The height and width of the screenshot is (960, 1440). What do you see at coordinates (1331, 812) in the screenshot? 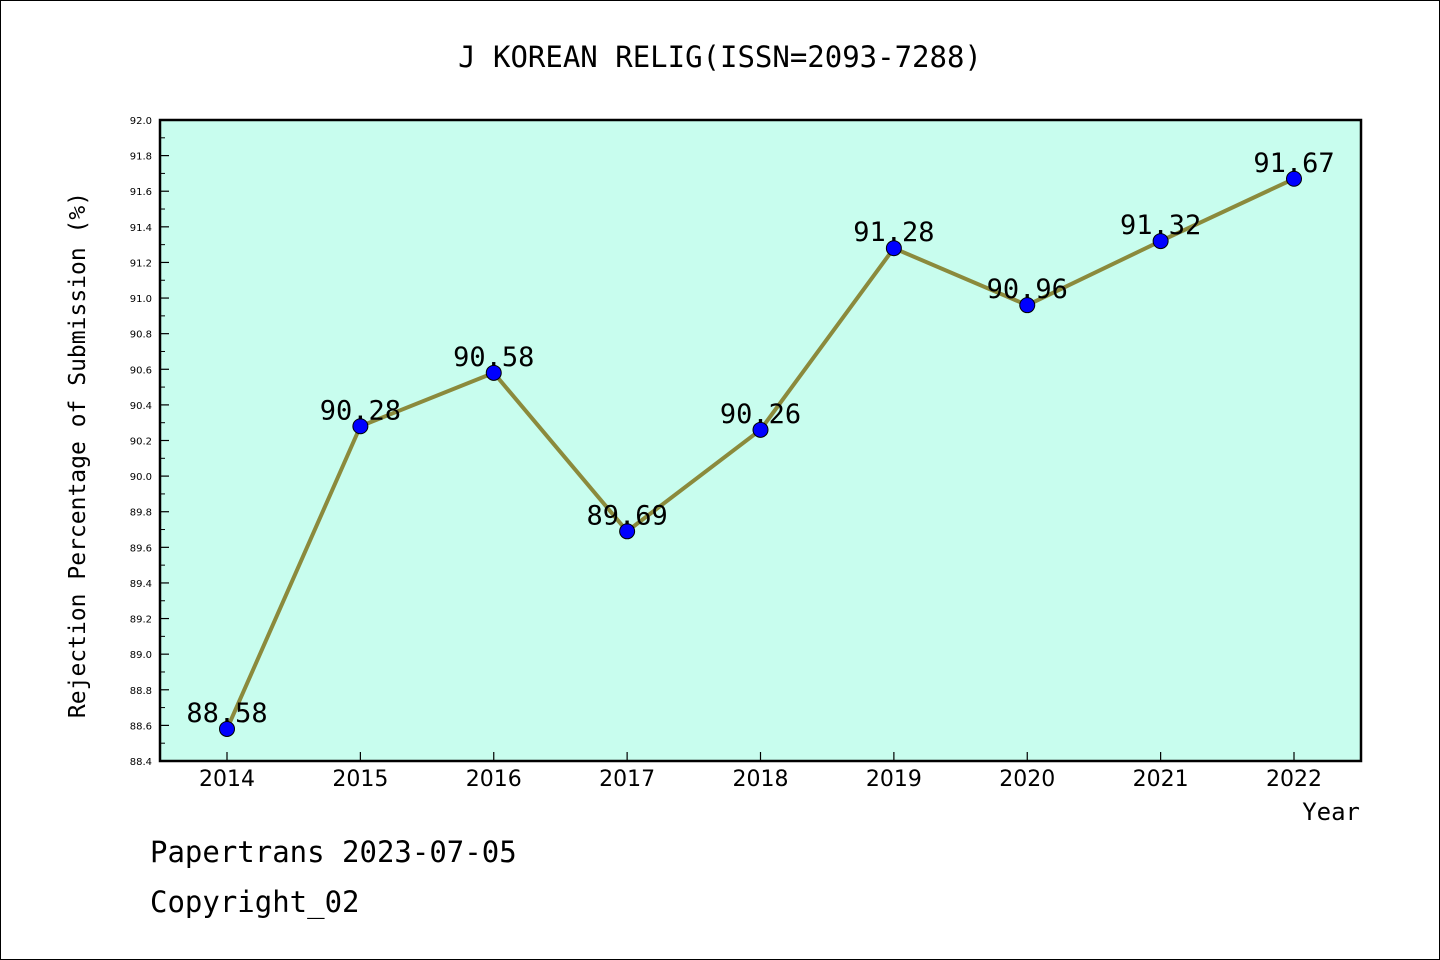
I see `x-axis-label: Year` at bounding box center [1331, 812].